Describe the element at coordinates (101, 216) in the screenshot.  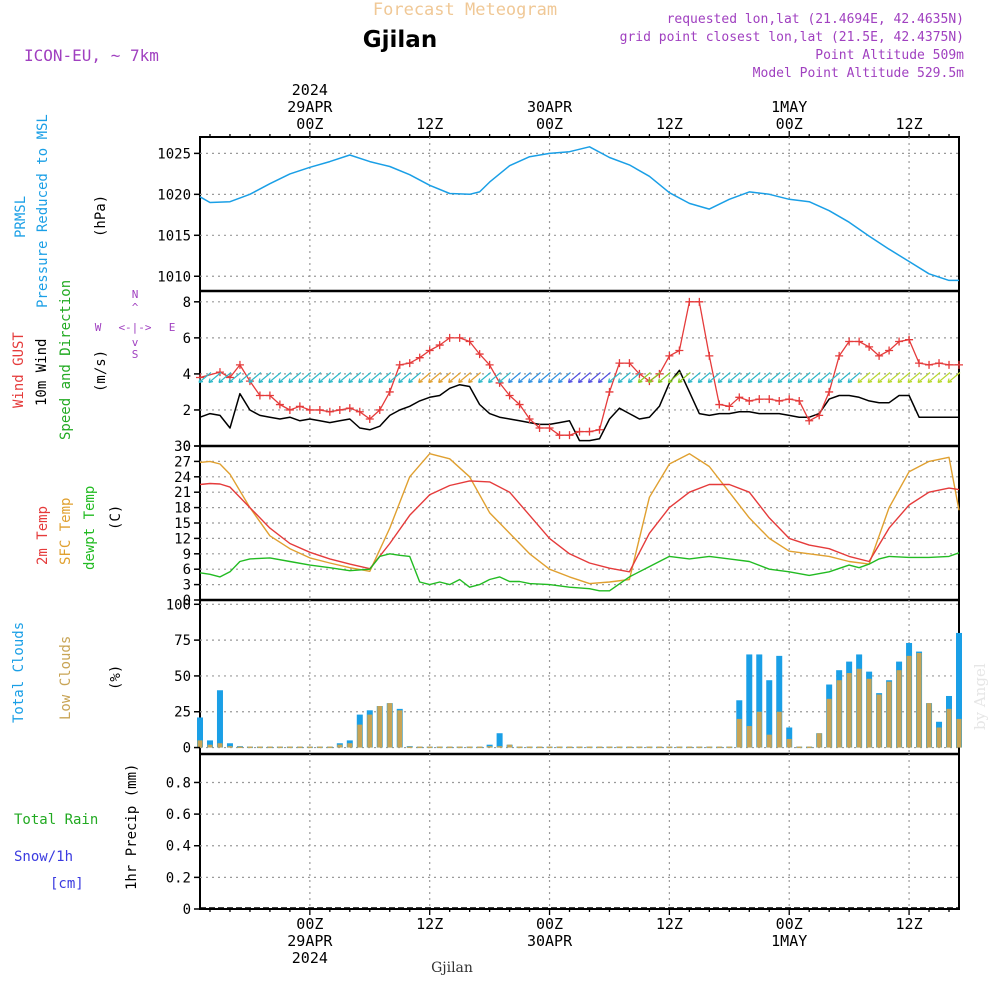
I see `pressure-unit: (hPa)` at that location.